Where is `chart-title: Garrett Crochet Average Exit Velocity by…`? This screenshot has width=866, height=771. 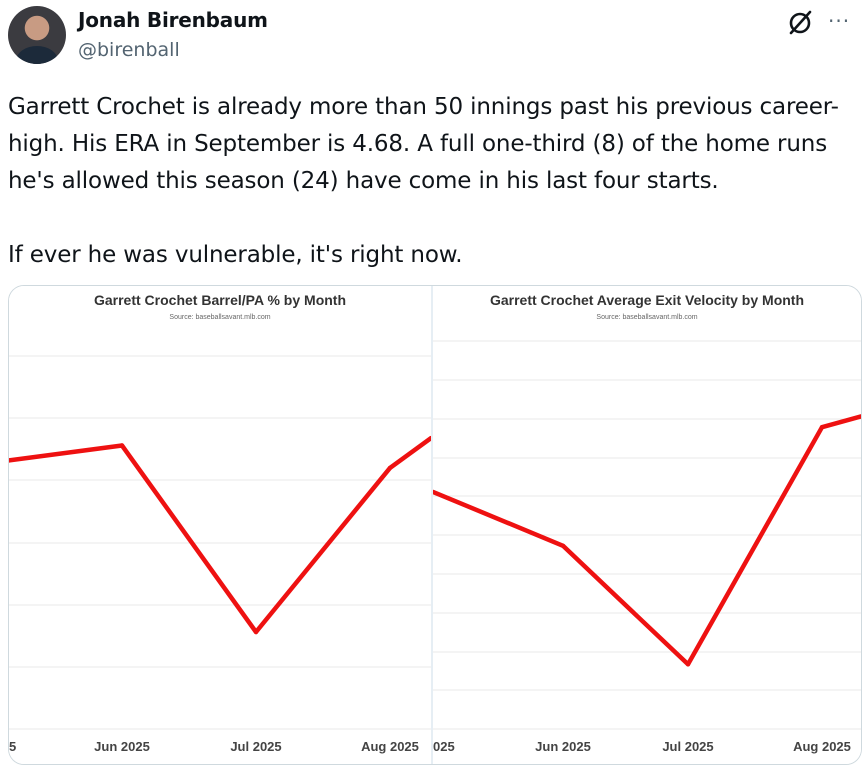
chart-title: Garrett Crochet Average Exit Velocity by… is located at coordinates (647, 300).